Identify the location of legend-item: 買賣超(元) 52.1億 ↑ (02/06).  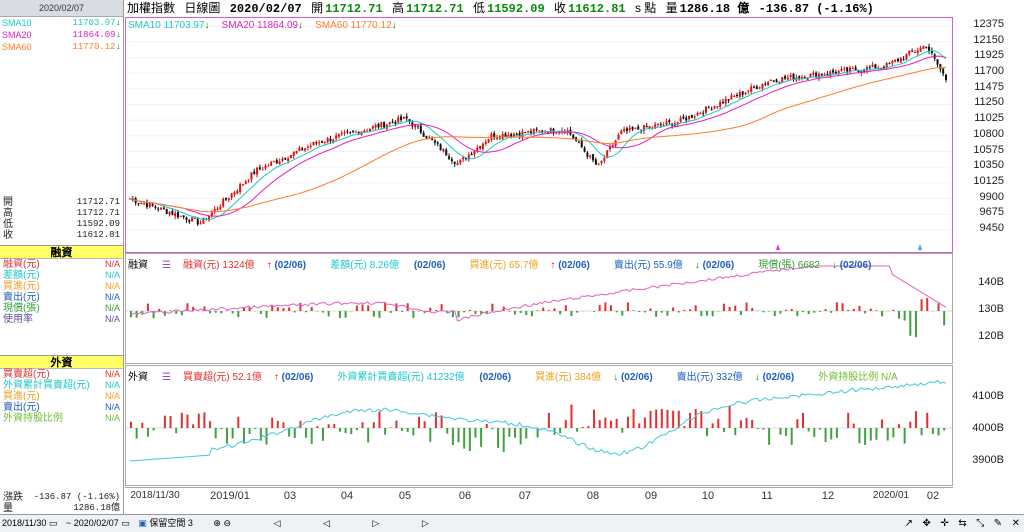
(248, 377).